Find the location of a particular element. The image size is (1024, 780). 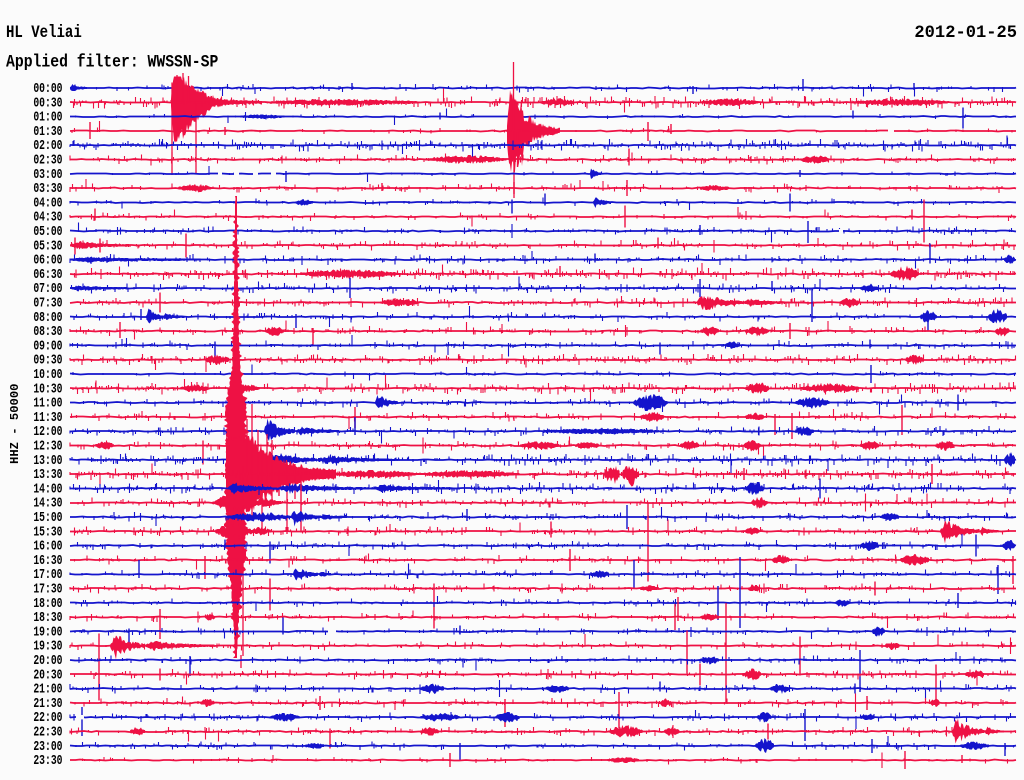

svg-text: 05:30 is located at coordinates (47, 246).